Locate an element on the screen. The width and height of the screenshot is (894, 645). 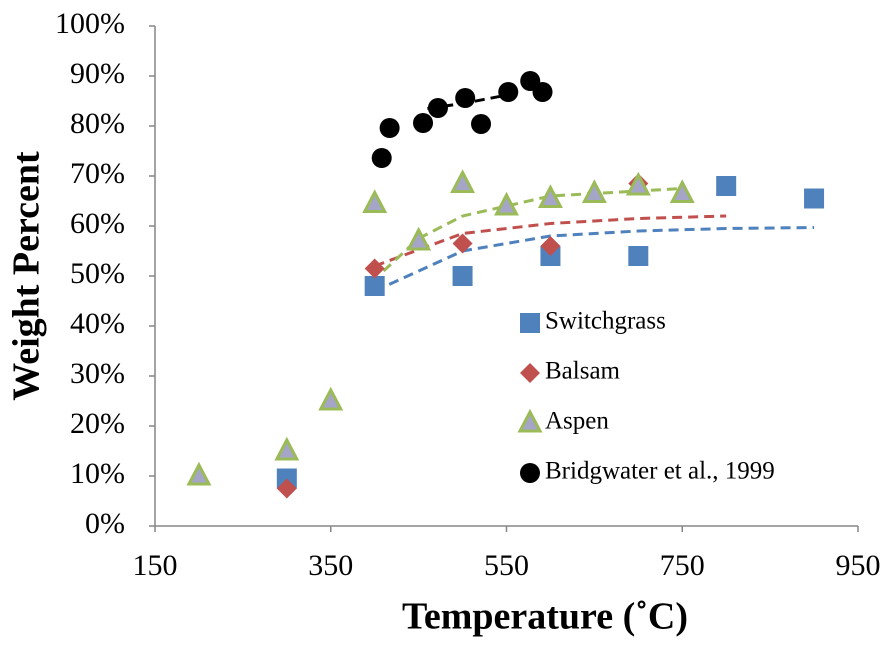
y-tick-label: 80% is located at coordinates (97, 123).